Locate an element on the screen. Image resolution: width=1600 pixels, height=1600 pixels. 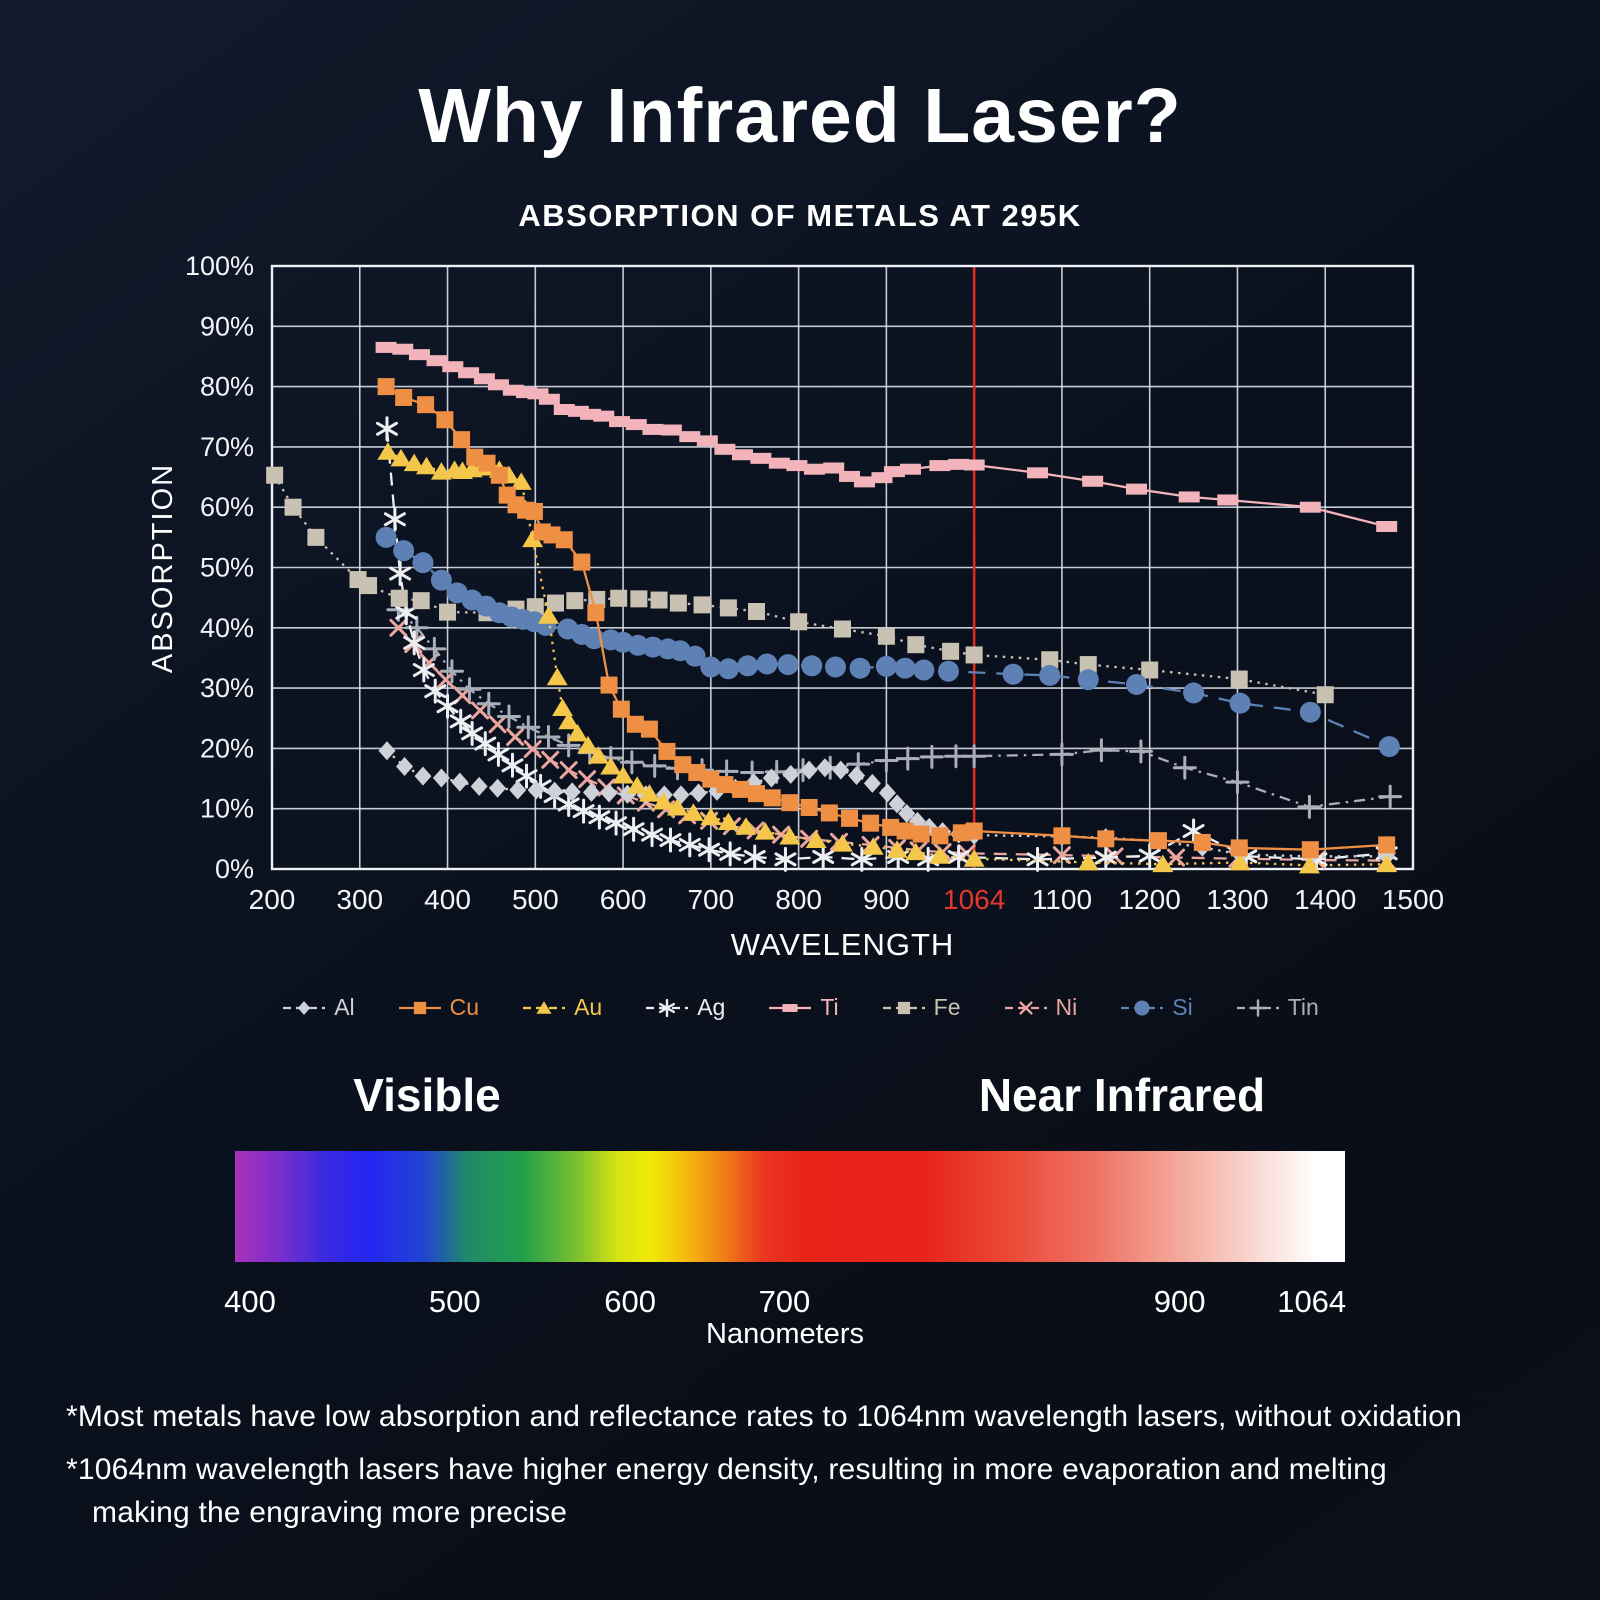
x-axis-label: WAVELENGTH is located at coordinates (843, 944).